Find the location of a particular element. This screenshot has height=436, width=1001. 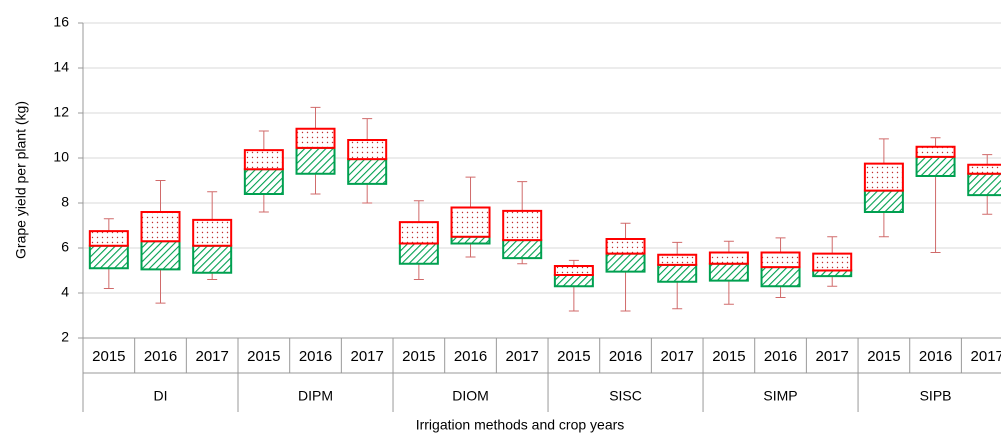

y-tick-label: 2 is located at coordinates (65, 337).